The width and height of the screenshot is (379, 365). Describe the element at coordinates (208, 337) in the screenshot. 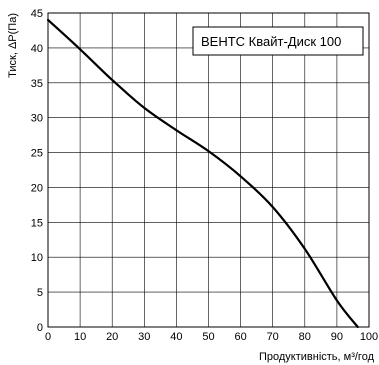

I see `x-tick-label: 50` at that location.